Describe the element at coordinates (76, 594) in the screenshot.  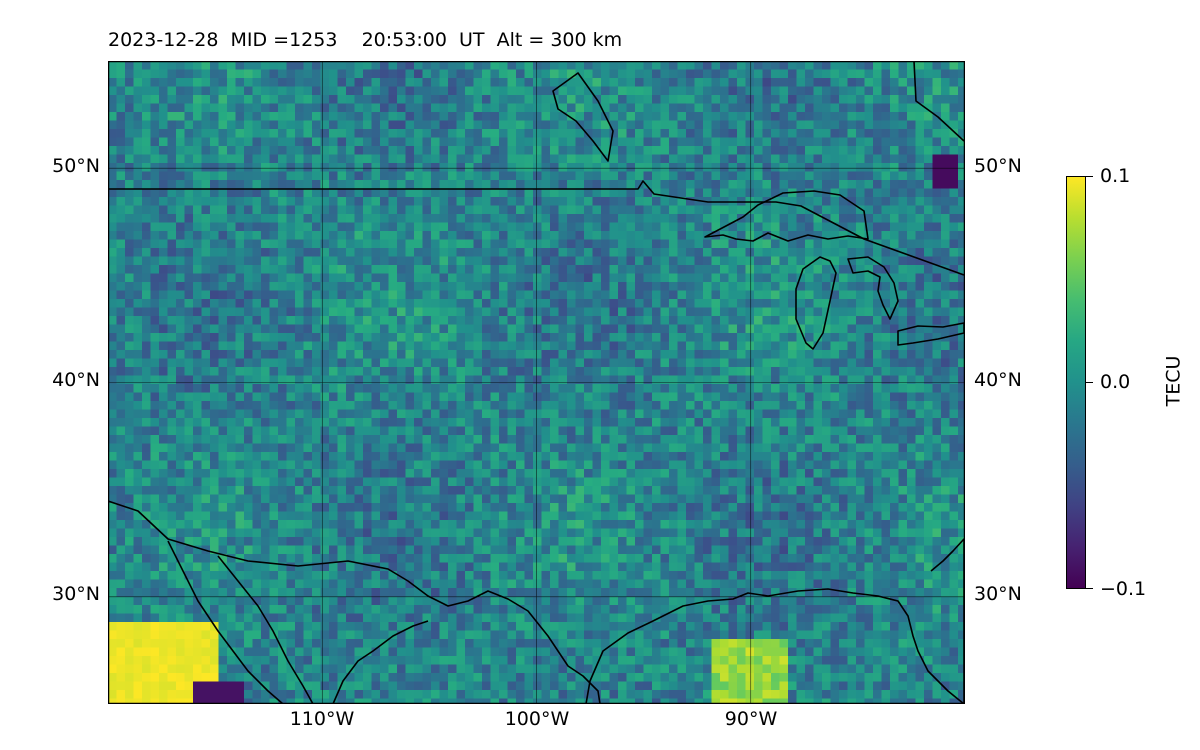
I see `lat-label-left-30: 30°N` at that location.